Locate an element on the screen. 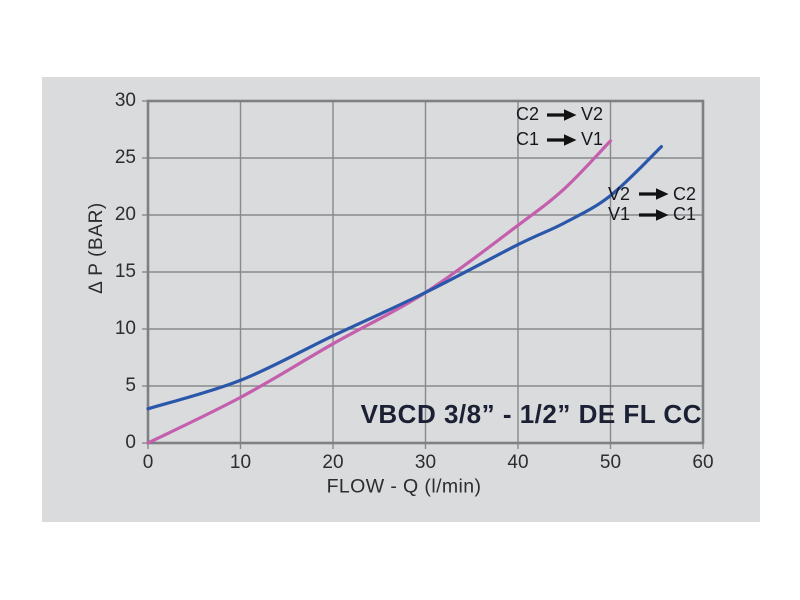  legend-to-label: V1 is located at coordinates (592, 139).